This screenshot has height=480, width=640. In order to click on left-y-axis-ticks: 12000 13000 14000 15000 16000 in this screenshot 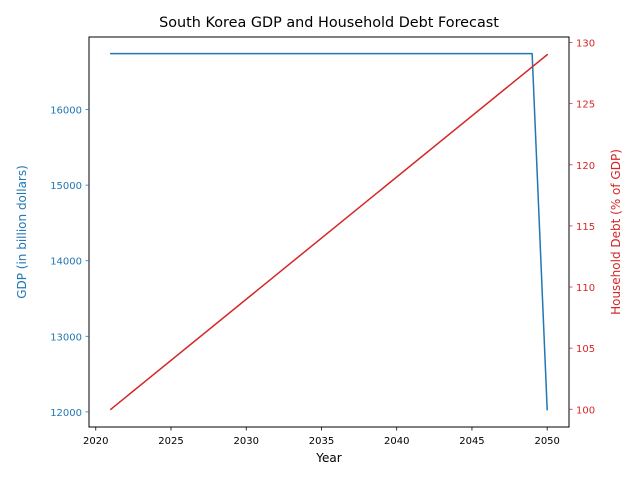, I will do `click(69, 262)`.